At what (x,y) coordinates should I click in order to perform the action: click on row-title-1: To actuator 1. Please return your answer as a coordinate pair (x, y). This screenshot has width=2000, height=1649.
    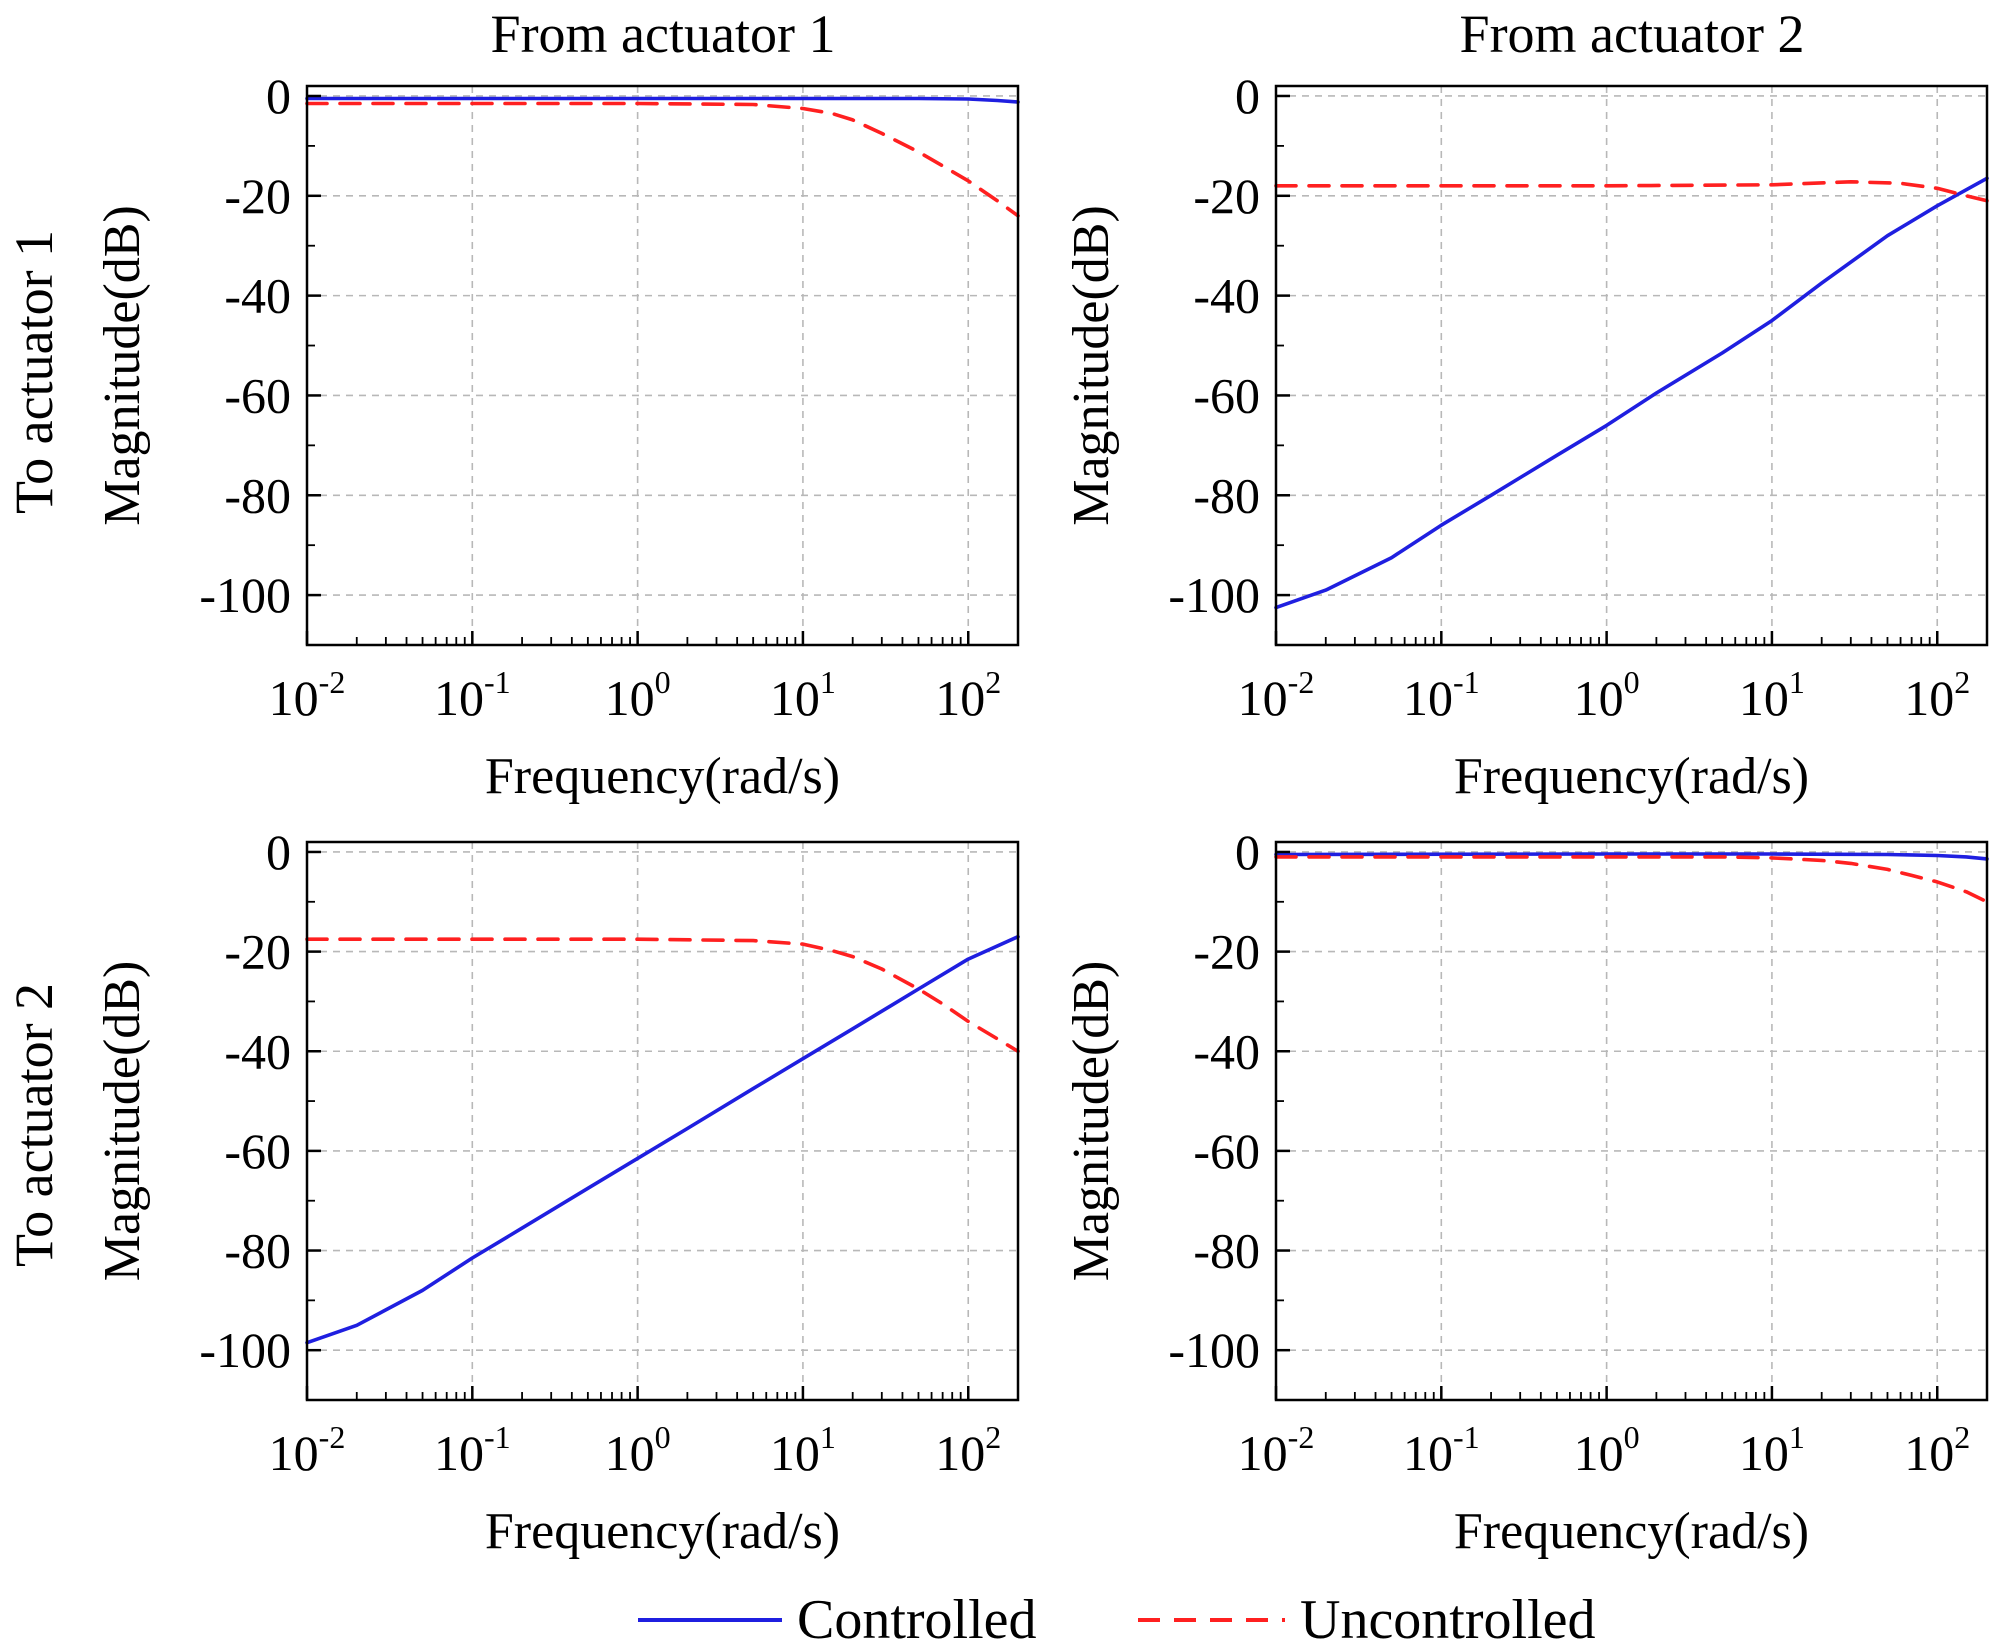
    Looking at the image, I should click on (34, 372).